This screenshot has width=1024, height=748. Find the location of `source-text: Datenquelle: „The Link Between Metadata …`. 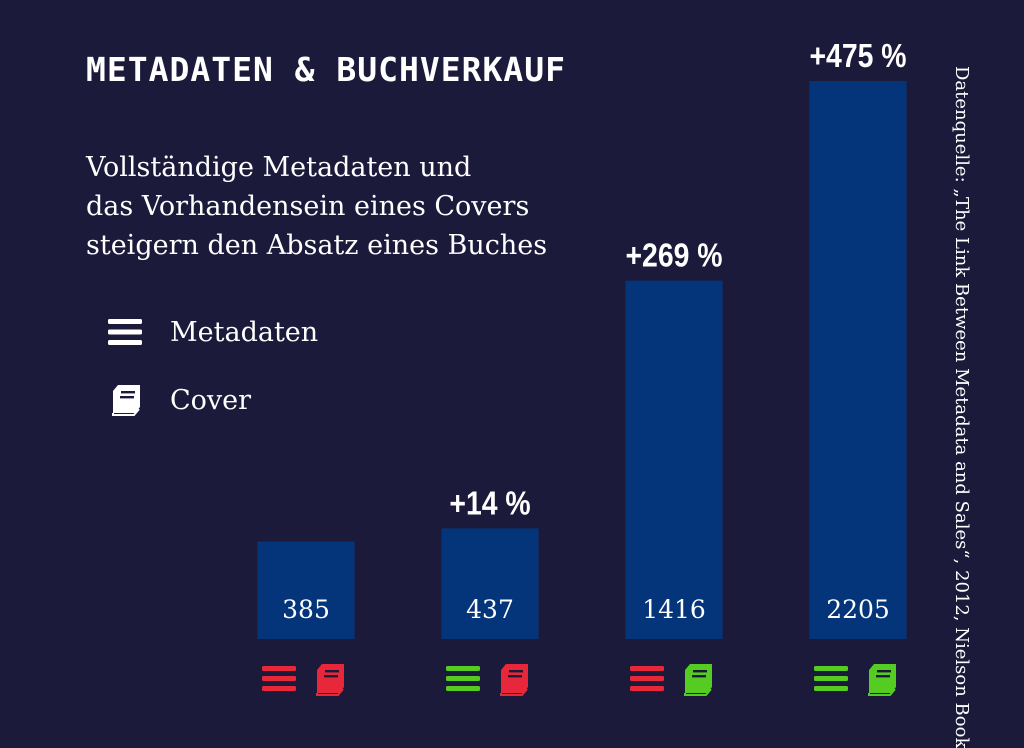

source-text: Datenquelle: „The Link Between Metadata … is located at coordinates (961, 407).